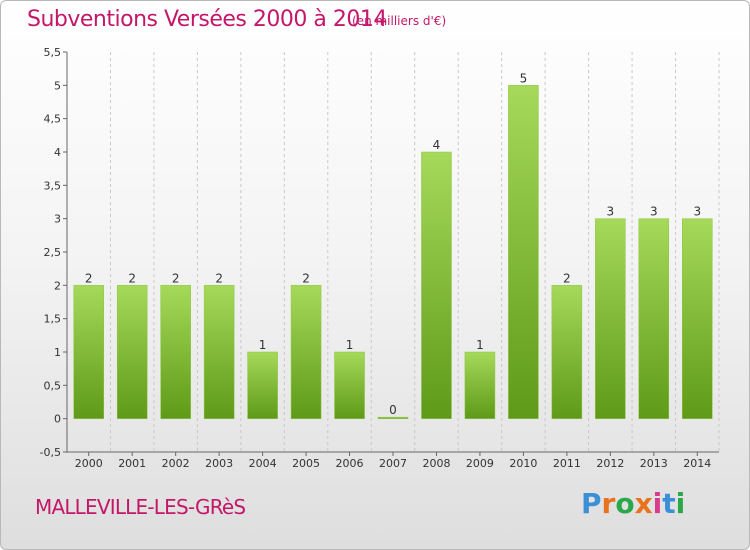 The height and width of the screenshot is (550, 750). Describe the element at coordinates (263, 463) in the screenshot. I see `x-tick-label: 2004` at that location.